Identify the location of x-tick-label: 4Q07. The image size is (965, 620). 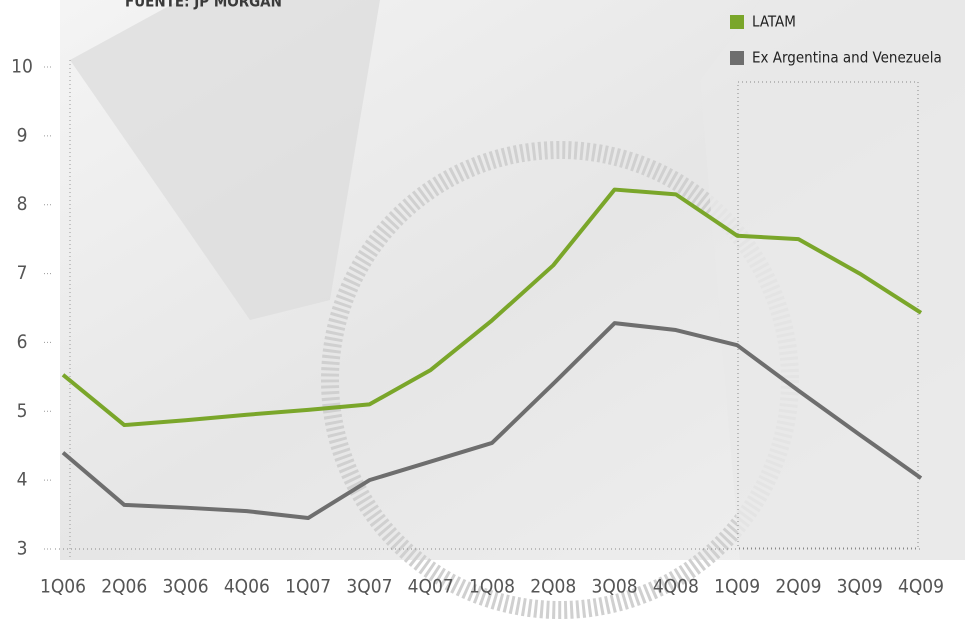
(431, 587).